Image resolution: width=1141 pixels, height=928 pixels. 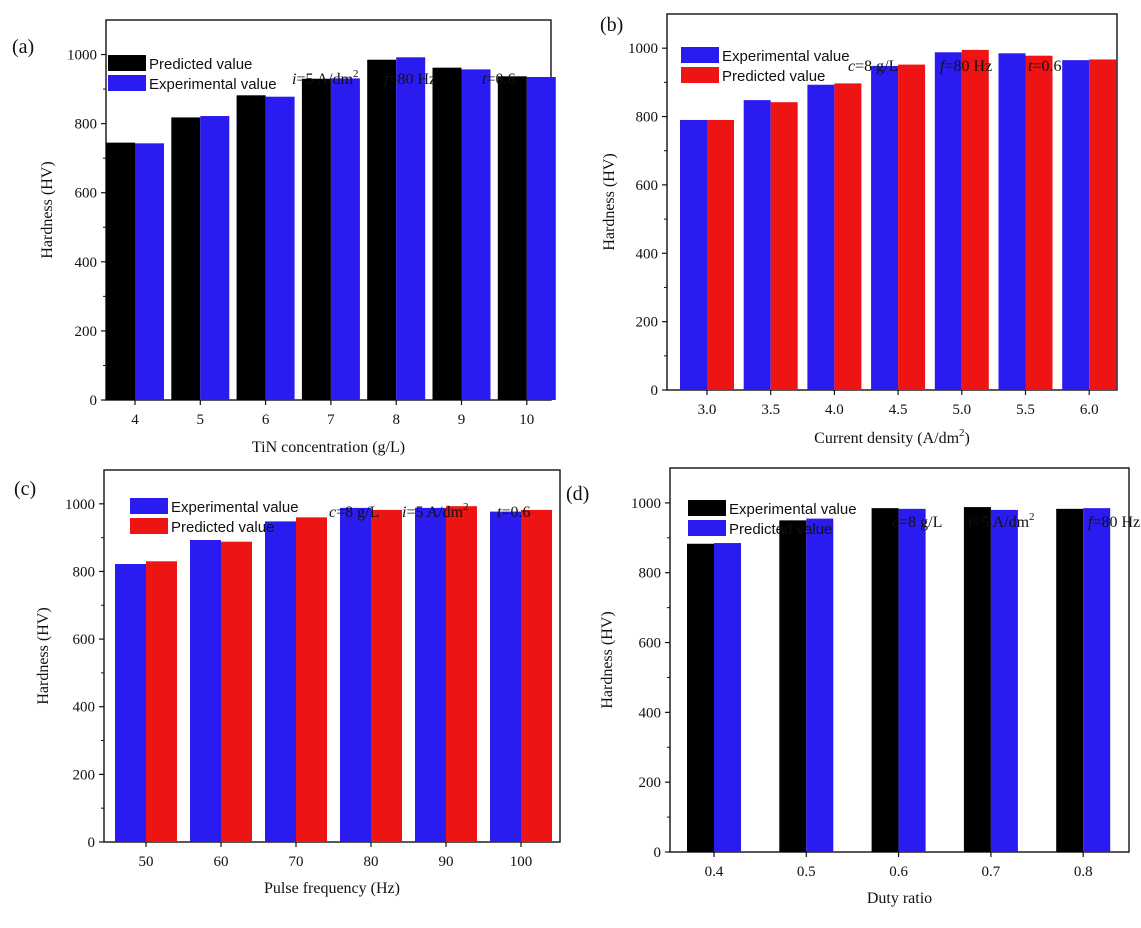 I want to click on panel-label: (a), so click(x=23, y=47).